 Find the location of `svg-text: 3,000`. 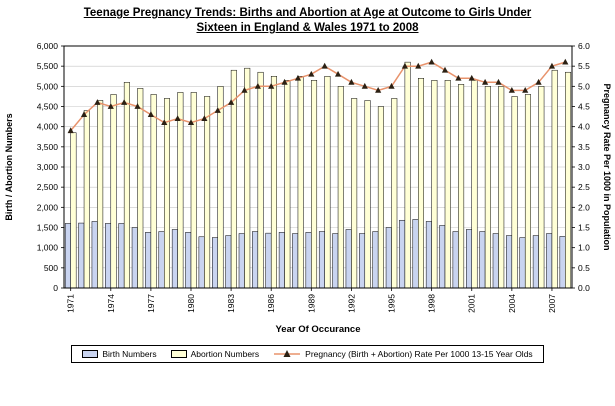

svg-text: 3,000 is located at coordinates (48, 167).